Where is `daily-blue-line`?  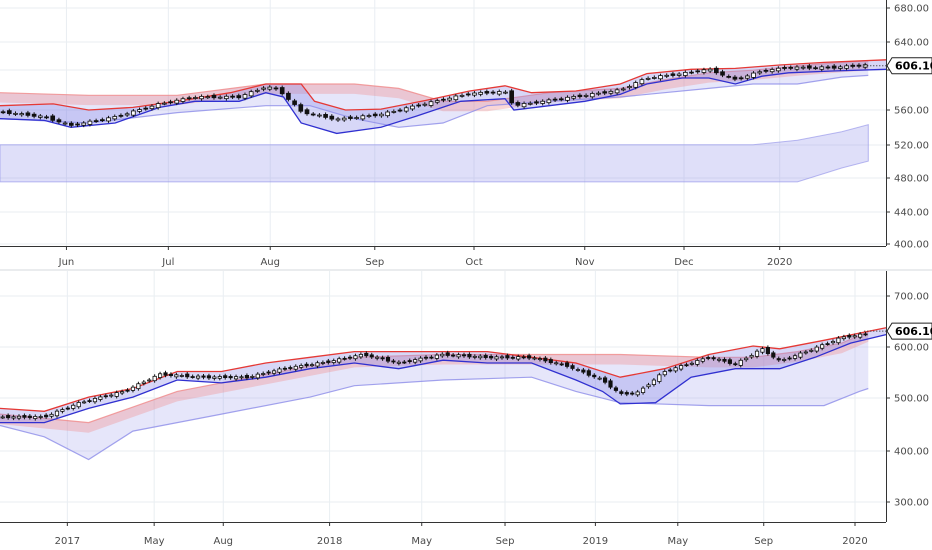 daily-blue-line is located at coordinates (443, 101).